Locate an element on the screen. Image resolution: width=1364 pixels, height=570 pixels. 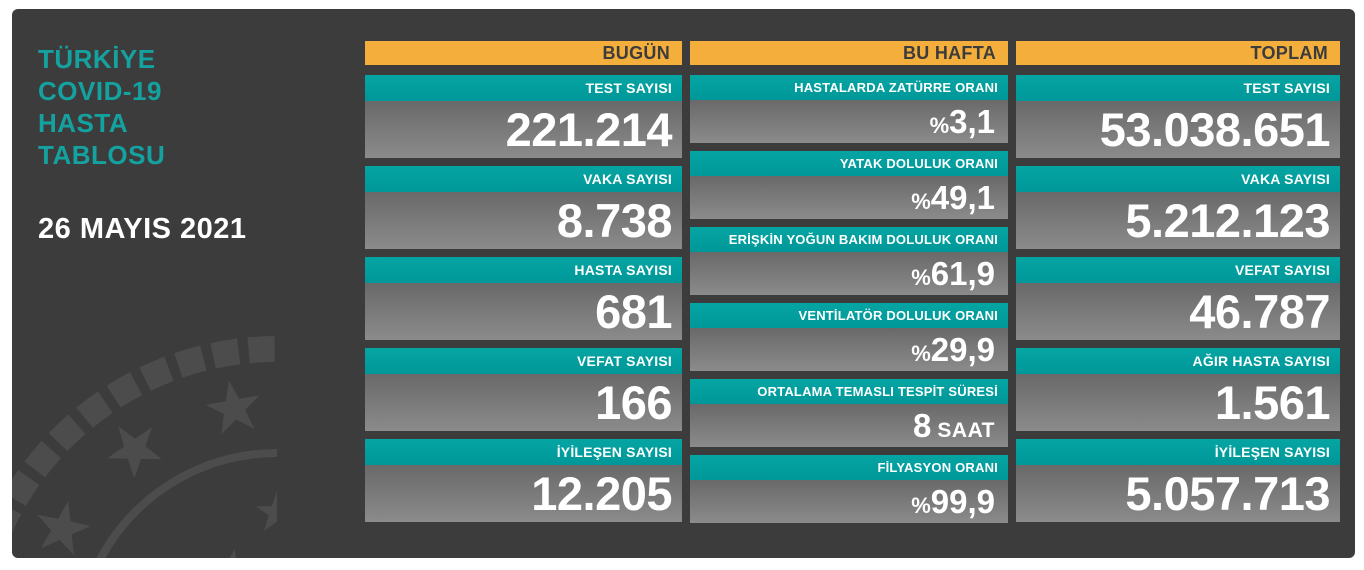
stat-number: 5.057.713 is located at coordinates (1227, 493).